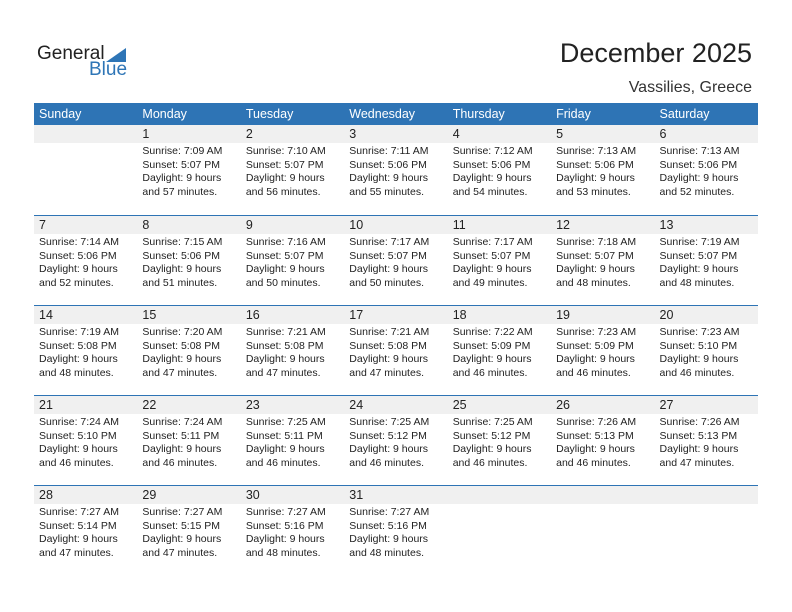  I want to click on day-number: 8, so click(189, 225).